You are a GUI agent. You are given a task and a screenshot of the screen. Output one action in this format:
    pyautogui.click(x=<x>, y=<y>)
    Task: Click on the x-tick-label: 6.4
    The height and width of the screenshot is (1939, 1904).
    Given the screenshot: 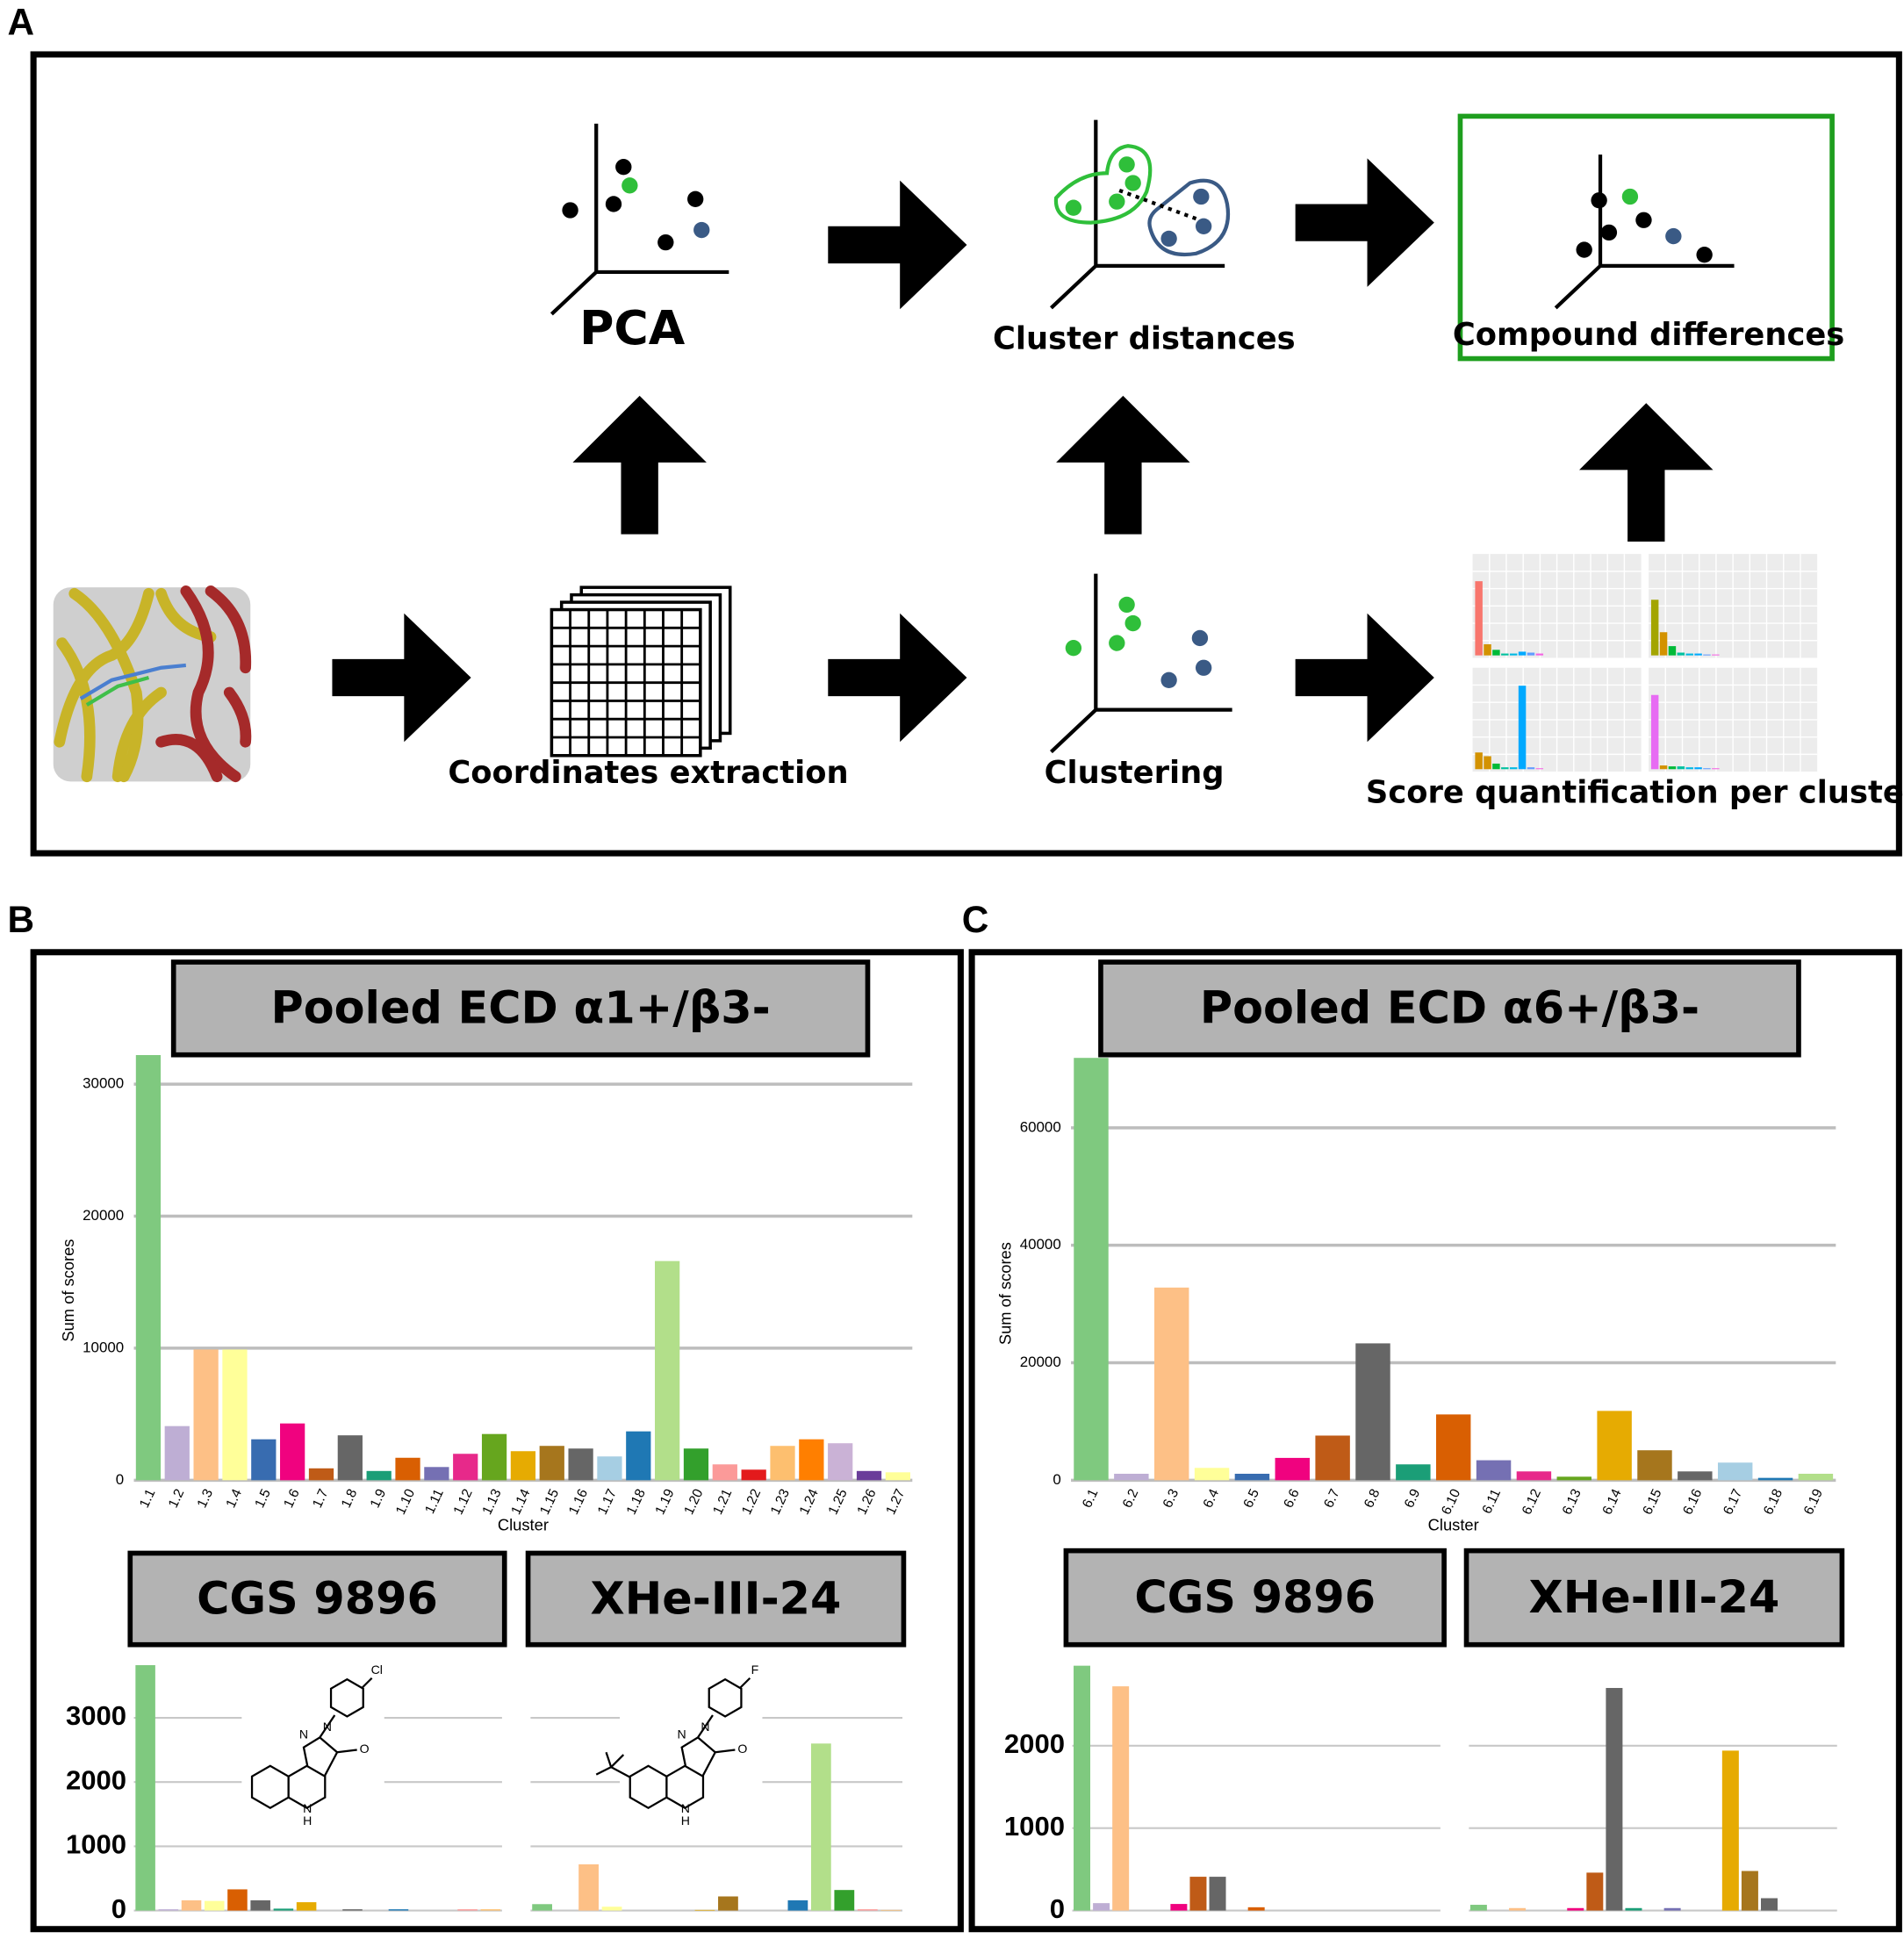 What is the action you would take?
    pyautogui.click(x=1212, y=1499)
    